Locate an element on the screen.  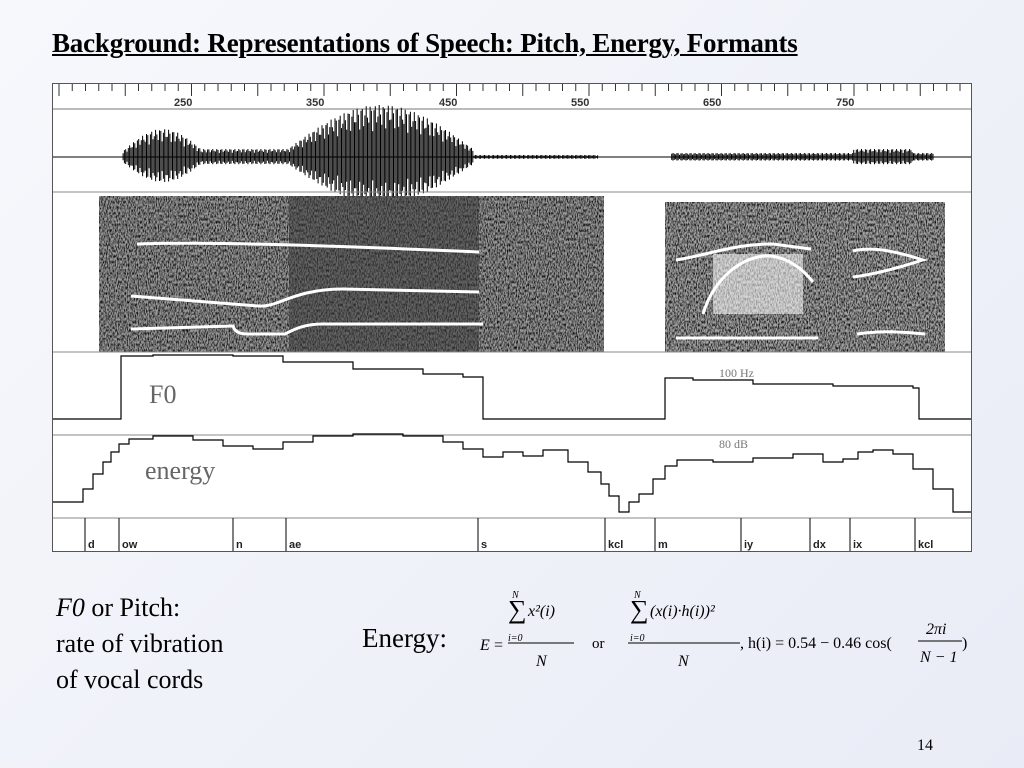
phone-label: n is located at coordinates (239, 545).